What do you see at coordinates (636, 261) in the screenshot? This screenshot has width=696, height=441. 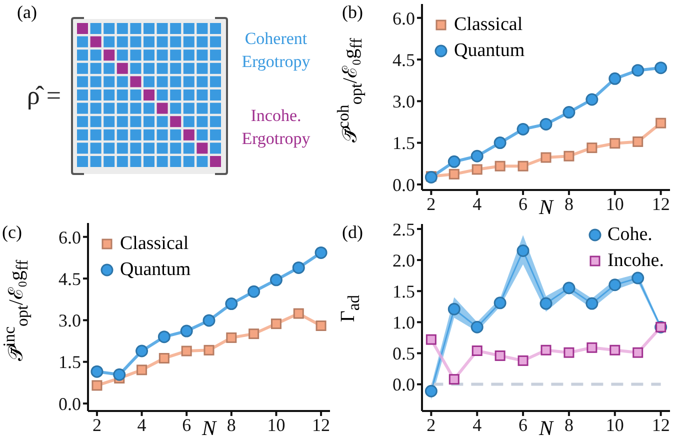 I see `legend-label: Incohe.` at bounding box center [636, 261].